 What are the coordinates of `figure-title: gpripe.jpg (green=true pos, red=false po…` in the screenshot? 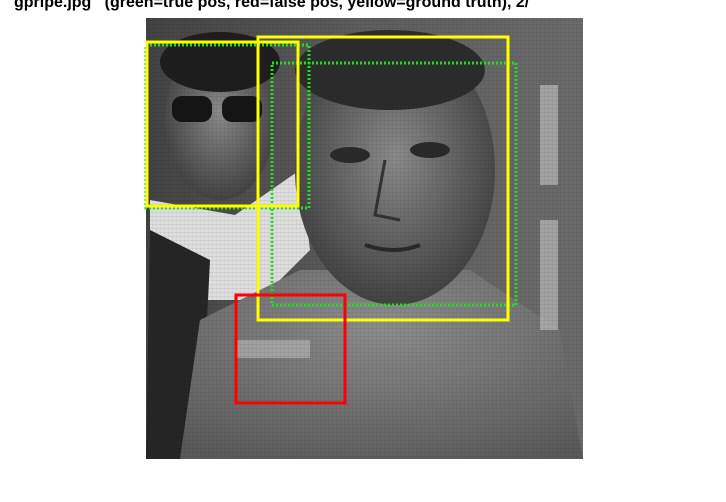 It's located at (272, 5).